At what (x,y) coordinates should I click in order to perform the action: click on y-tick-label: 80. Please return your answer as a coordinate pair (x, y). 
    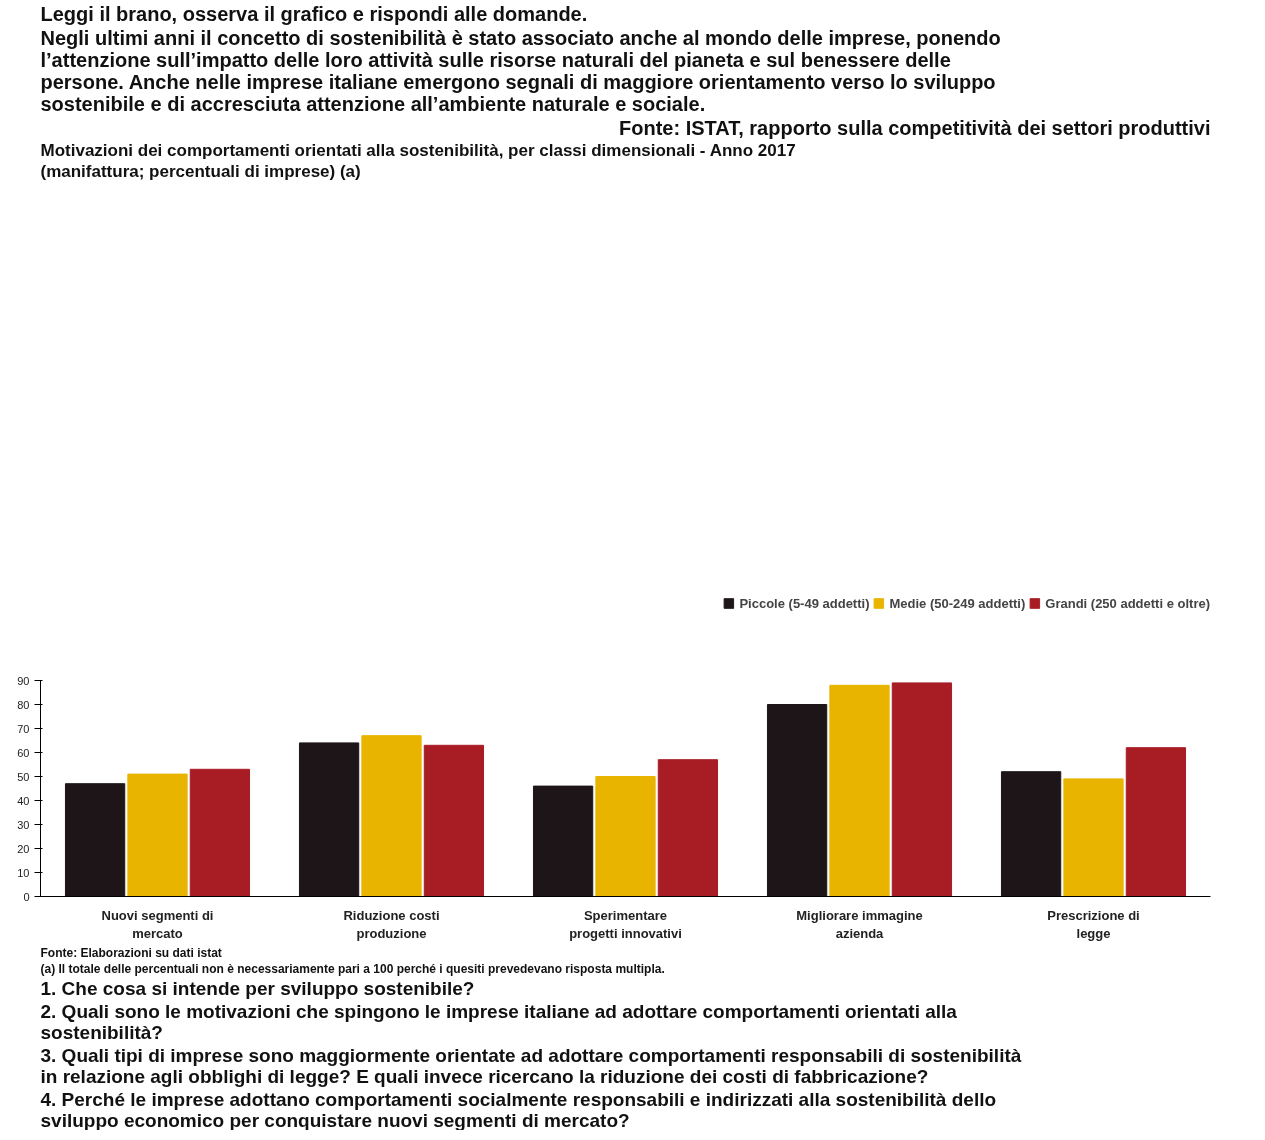
    Looking at the image, I should click on (23, 704).